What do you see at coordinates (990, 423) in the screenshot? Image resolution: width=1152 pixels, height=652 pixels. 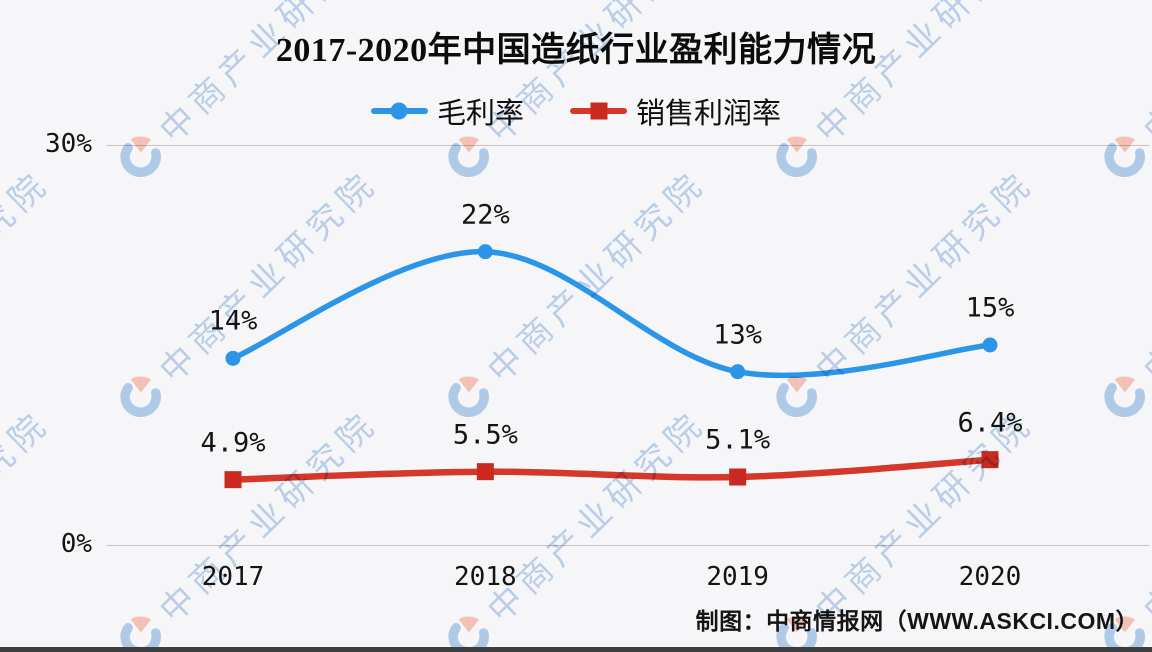 I see `data-label: 6.4%` at bounding box center [990, 423].